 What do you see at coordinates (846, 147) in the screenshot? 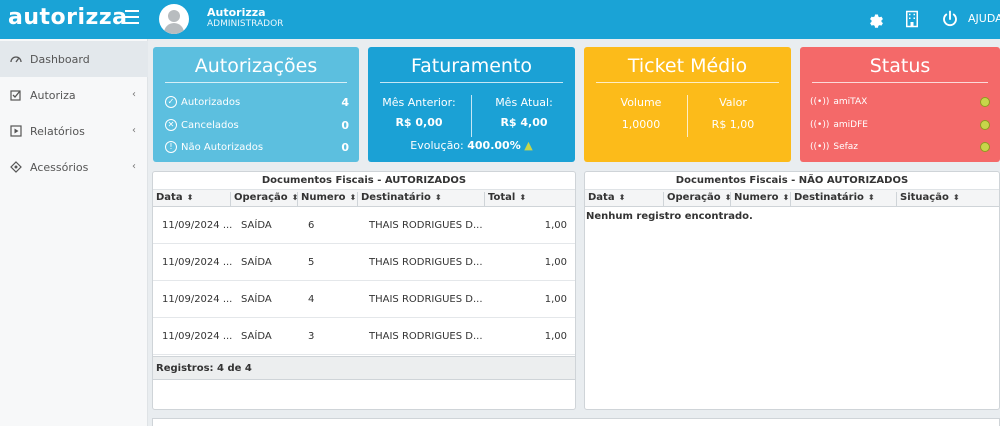
I see `status-label: Sefaz` at bounding box center [846, 147].